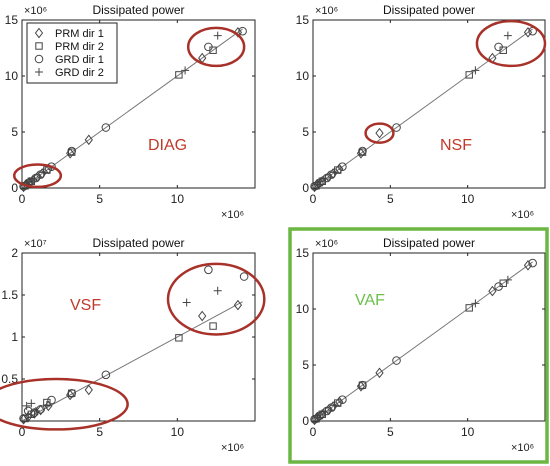 This screenshot has width=550, height=466. Describe the element at coordinates (456, 145) in the screenshot. I see `method-label: NSF` at that location.